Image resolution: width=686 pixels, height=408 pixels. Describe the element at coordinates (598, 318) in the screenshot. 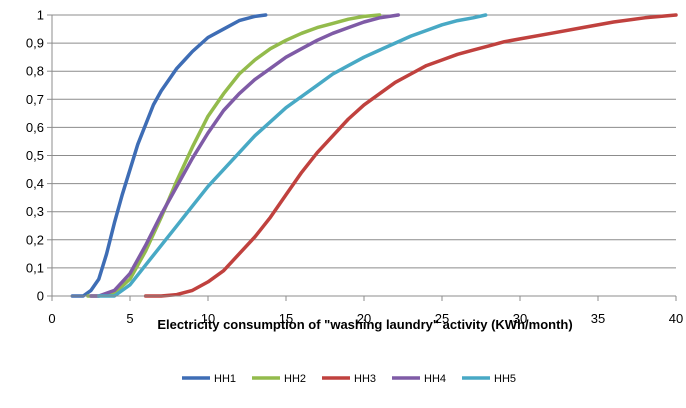

I see `x-tick-label: 35` at that location.